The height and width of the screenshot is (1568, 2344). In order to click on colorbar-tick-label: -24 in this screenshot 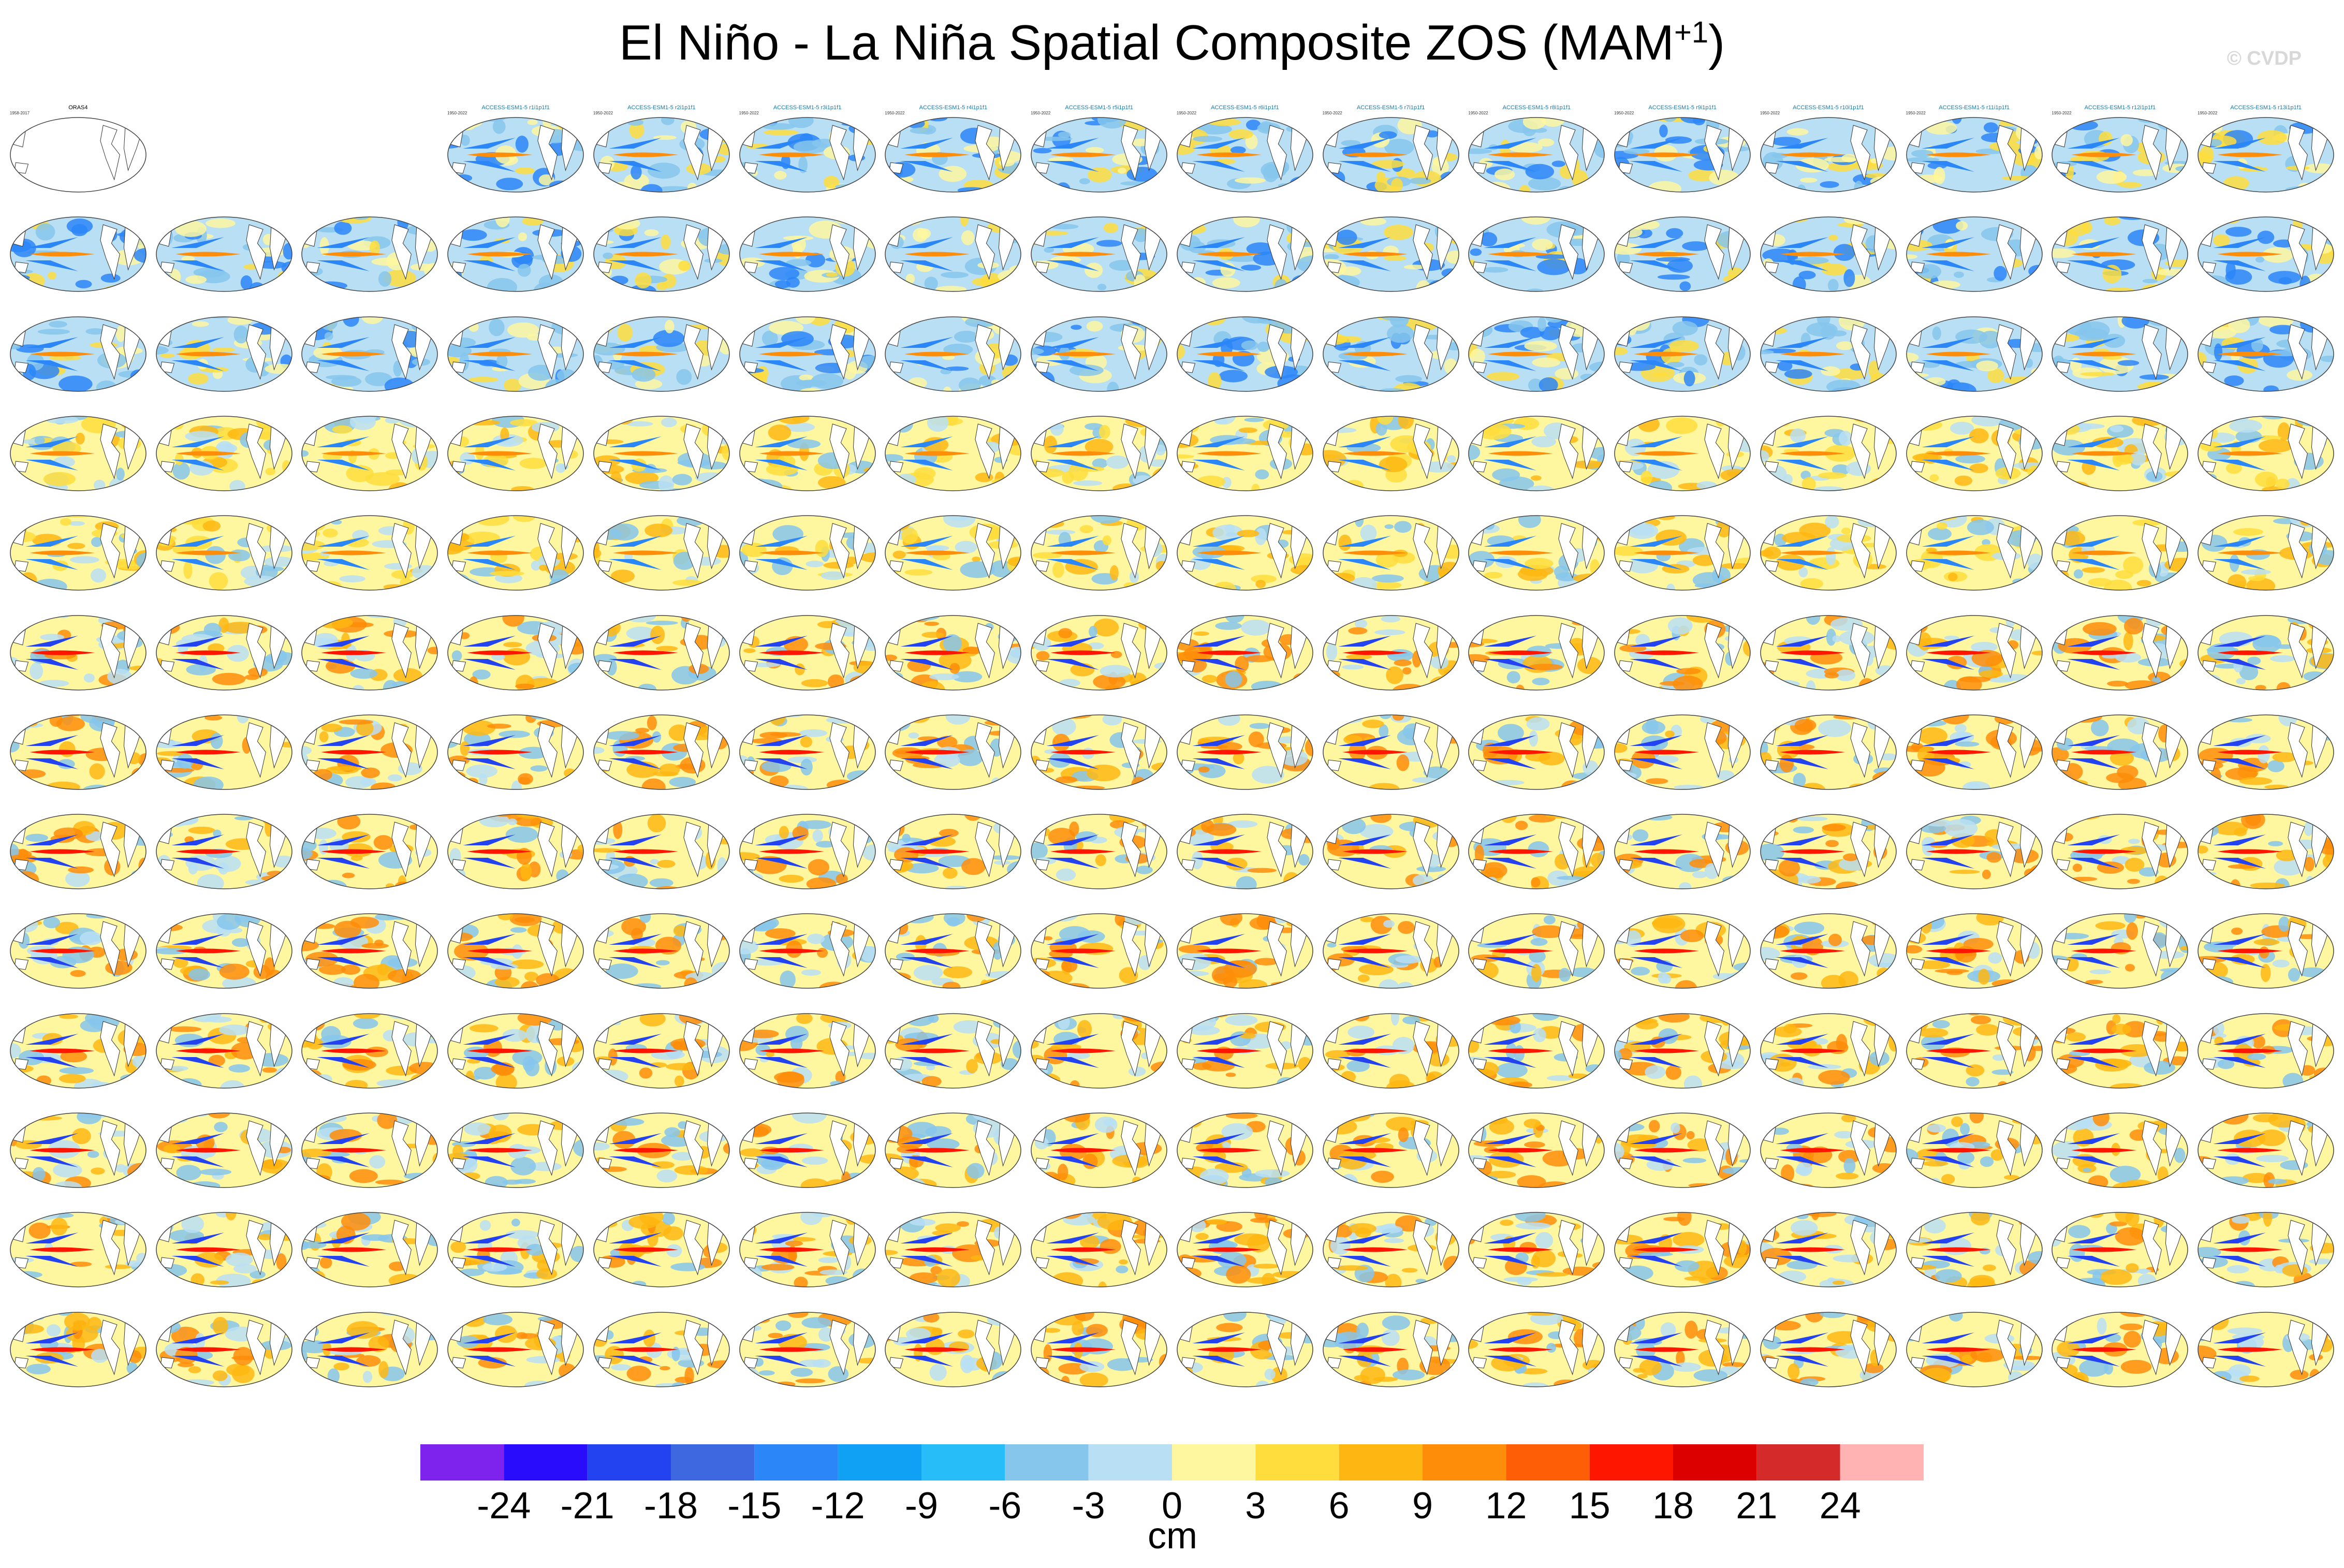, I will do `click(504, 1506)`.